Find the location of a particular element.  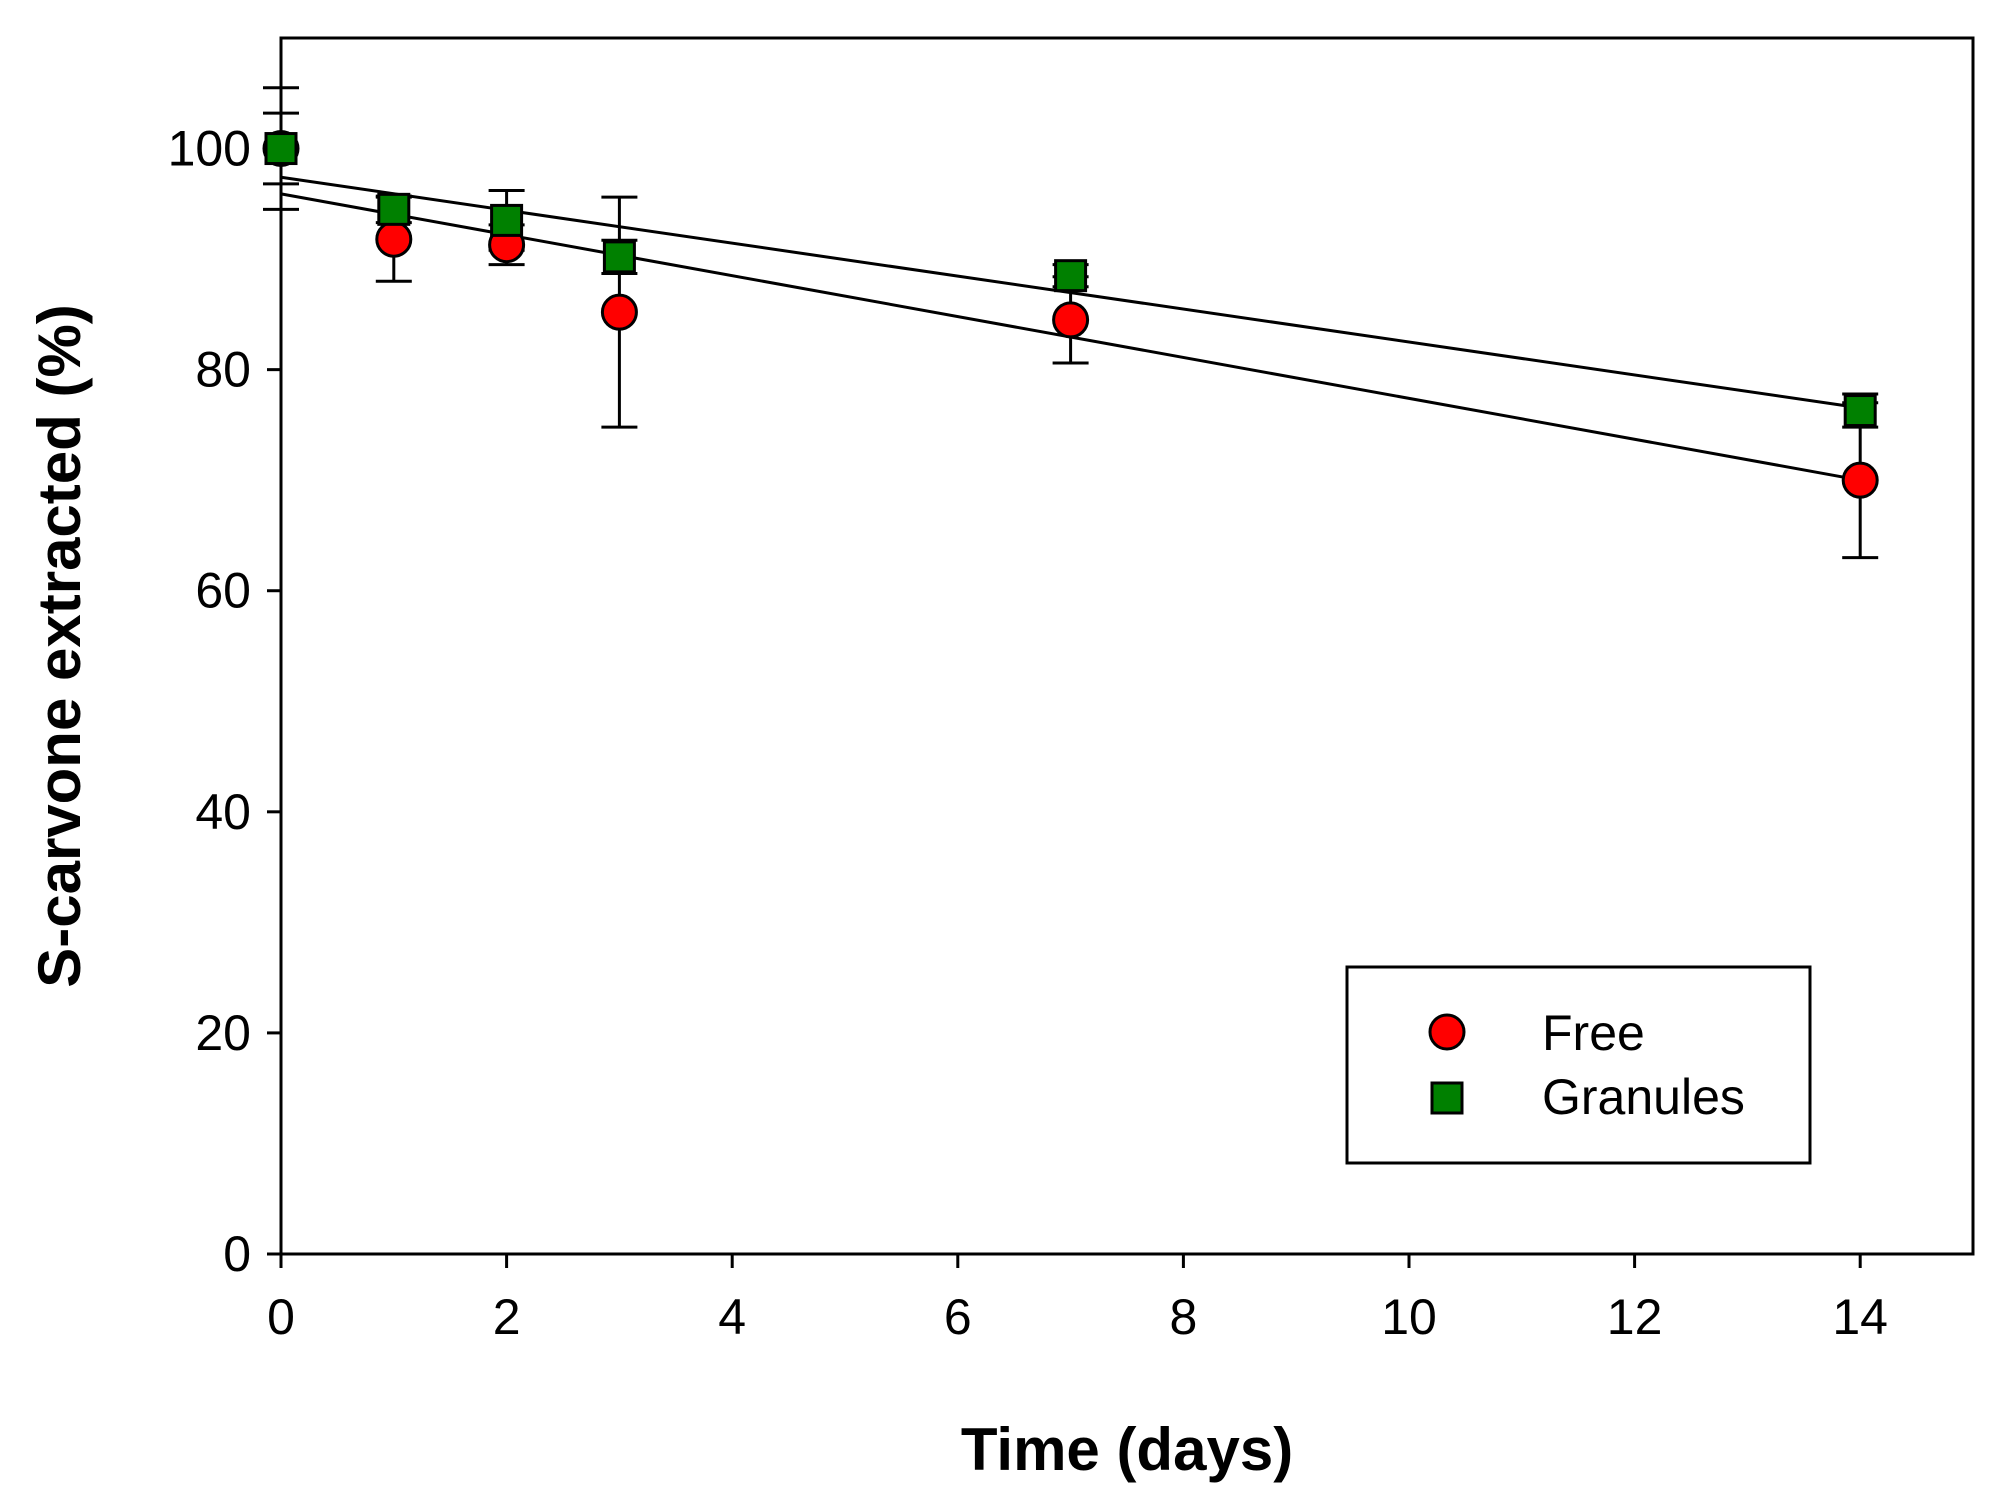

legend-label-granules: Granules is located at coordinates (1643, 1097).